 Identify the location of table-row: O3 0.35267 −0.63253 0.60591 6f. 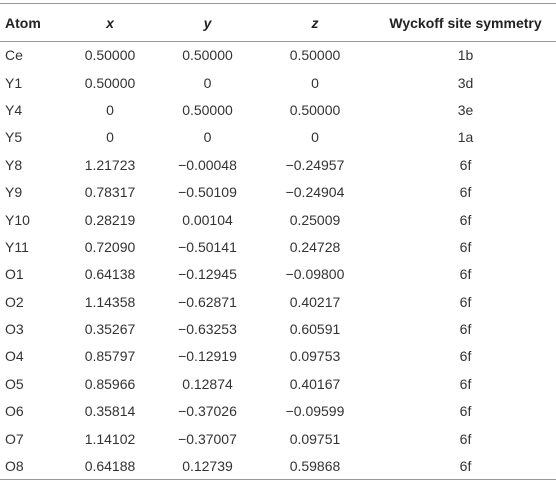
(278, 328).